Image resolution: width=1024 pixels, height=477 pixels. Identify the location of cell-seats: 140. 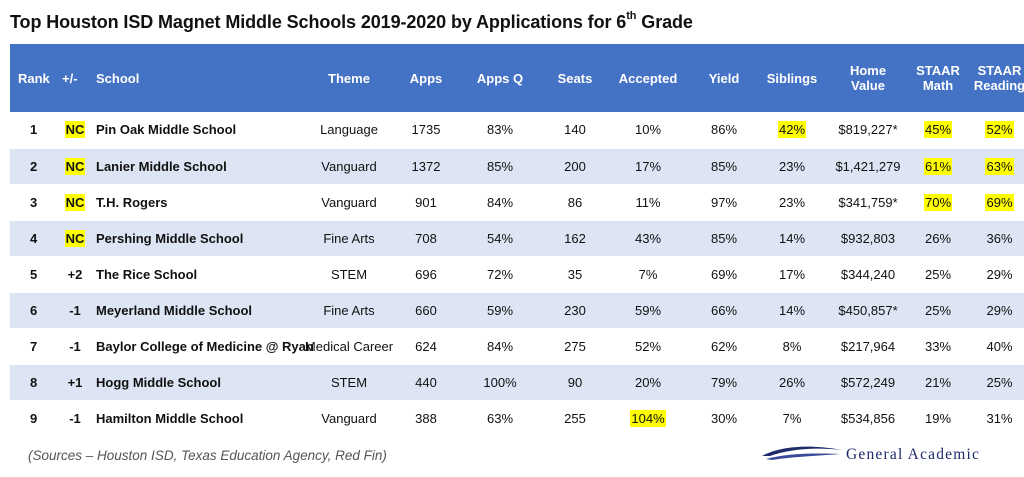
(575, 130).